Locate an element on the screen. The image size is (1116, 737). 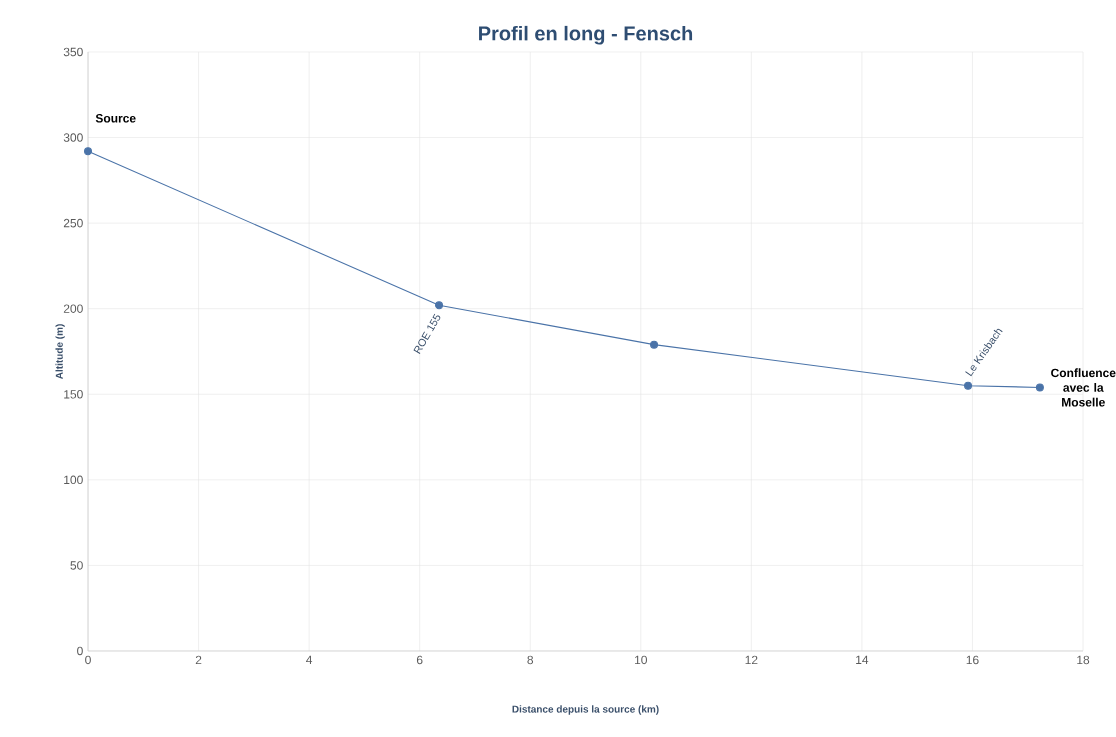
x-tick-label: 8 is located at coordinates (530, 660).